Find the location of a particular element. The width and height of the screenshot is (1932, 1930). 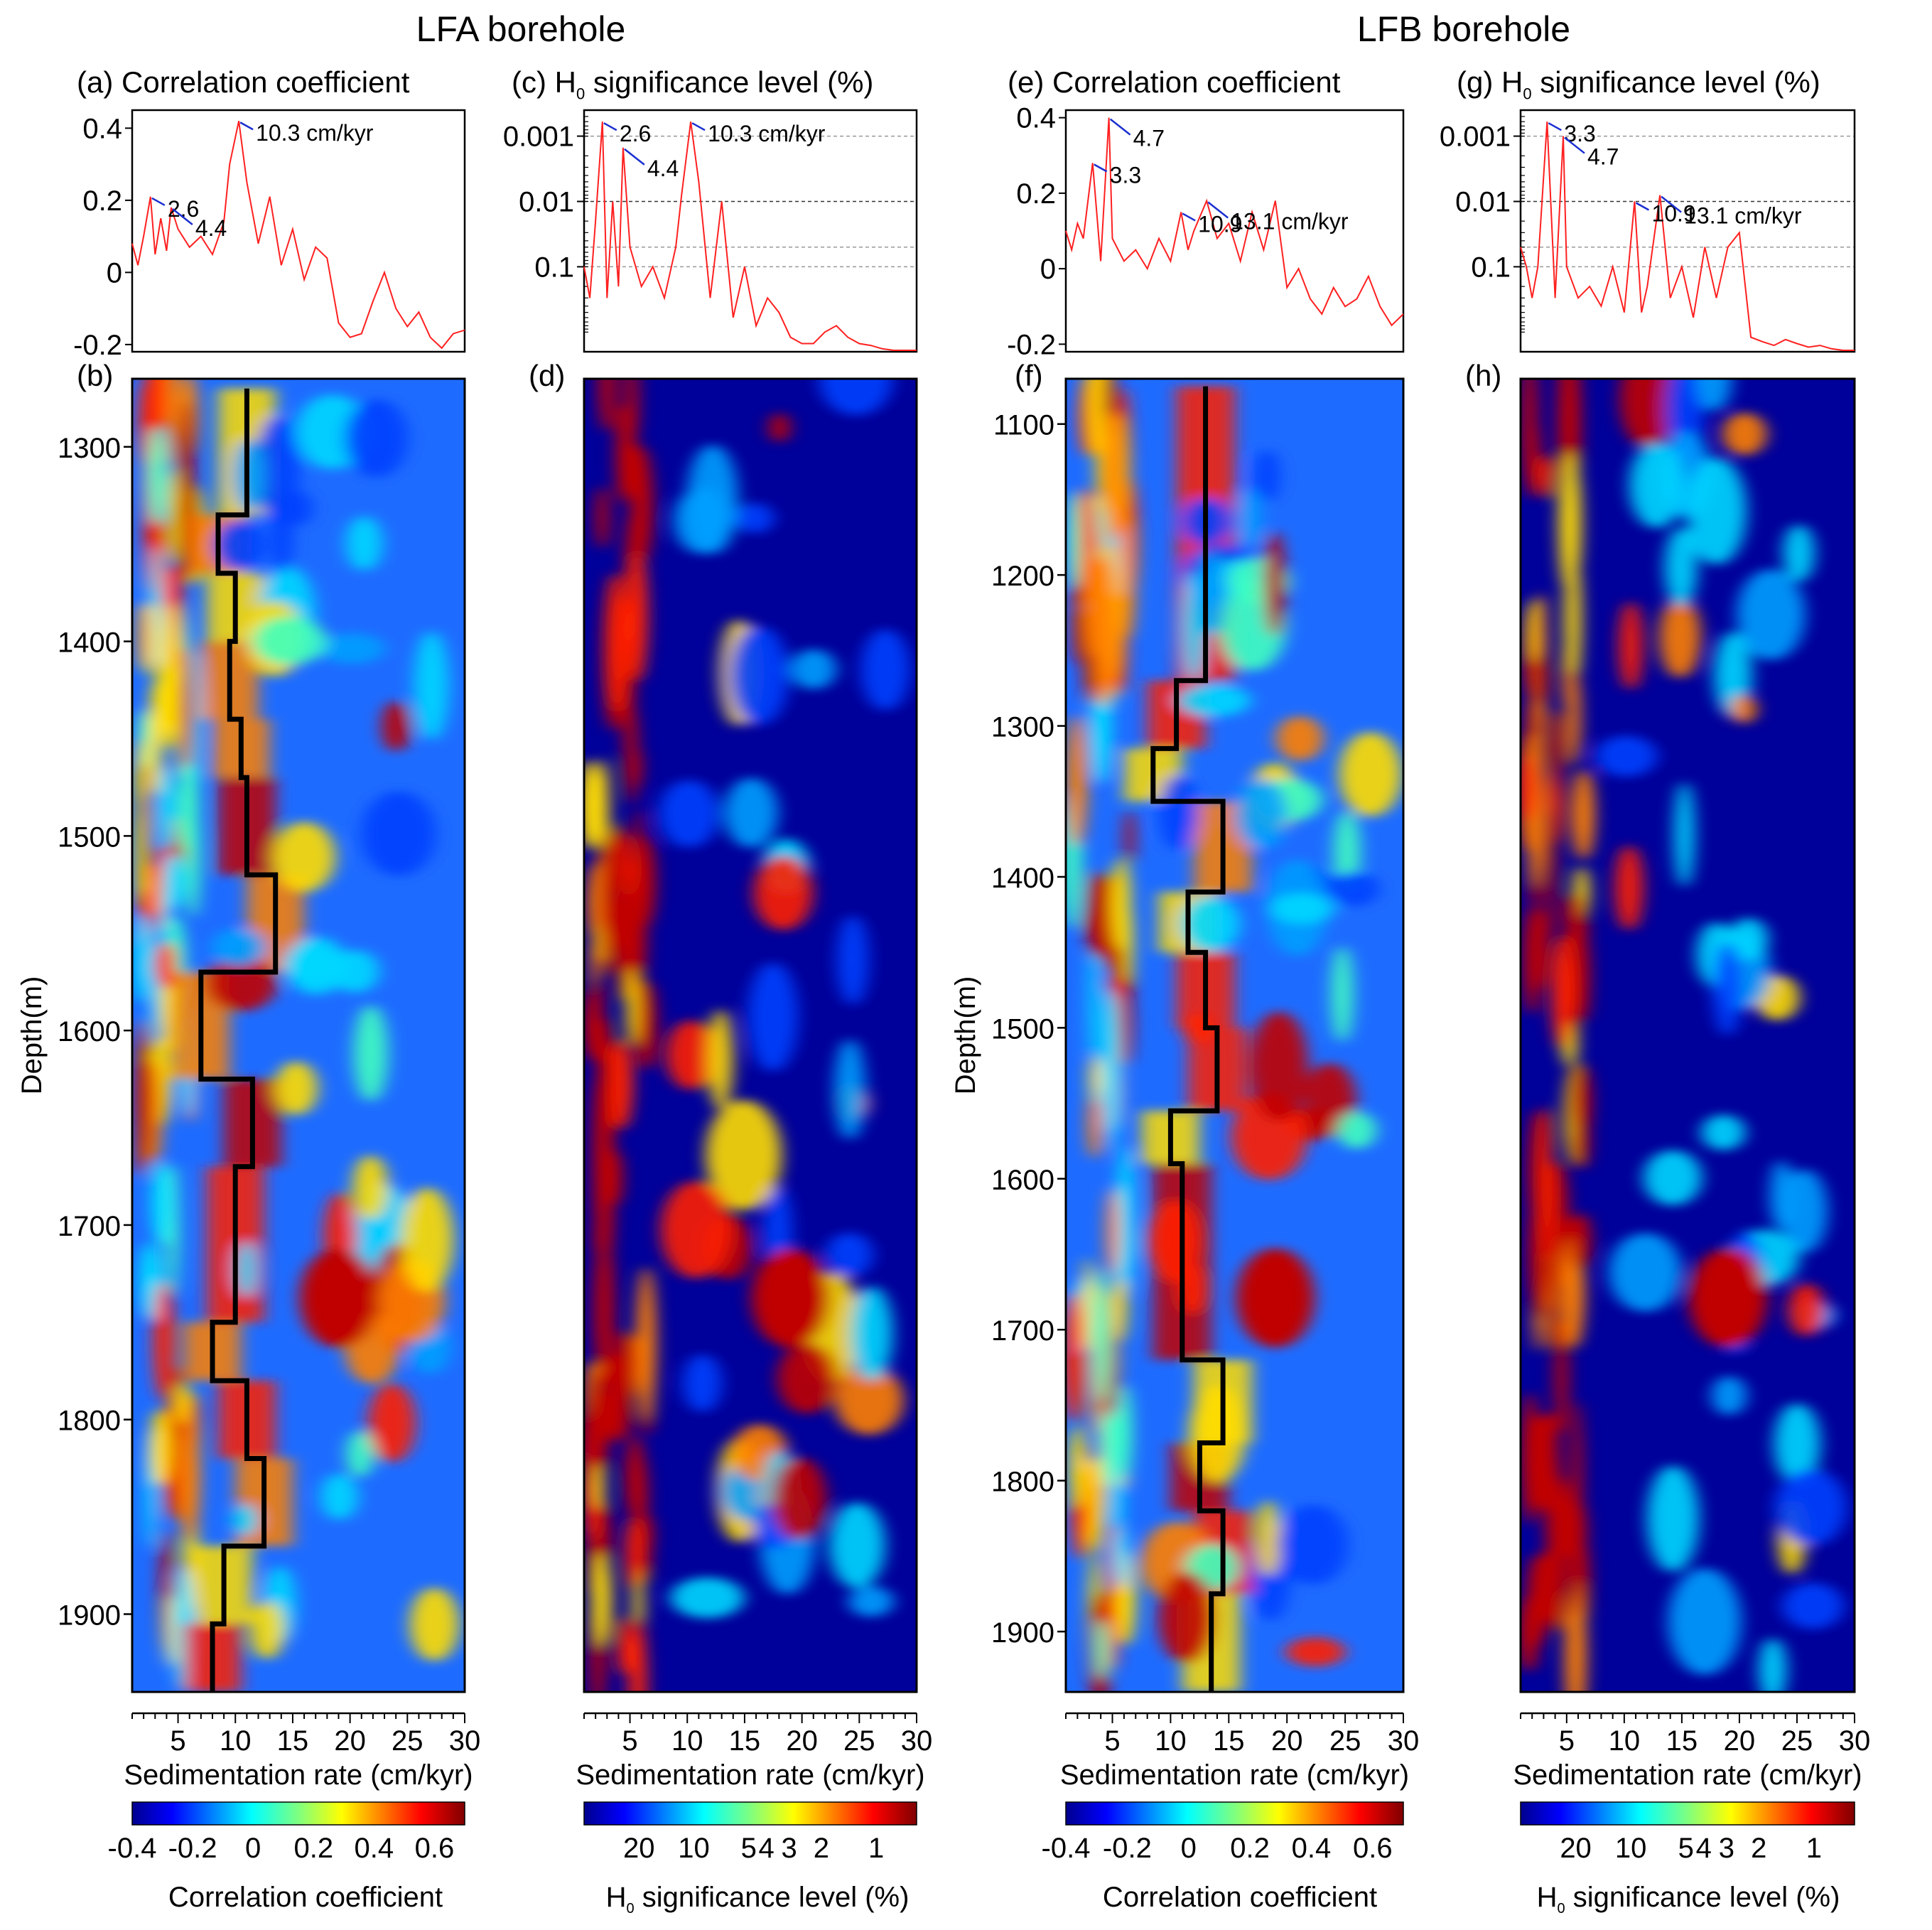

panel-f-ytick-label: 1900 is located at coordinates (1022, 1633).